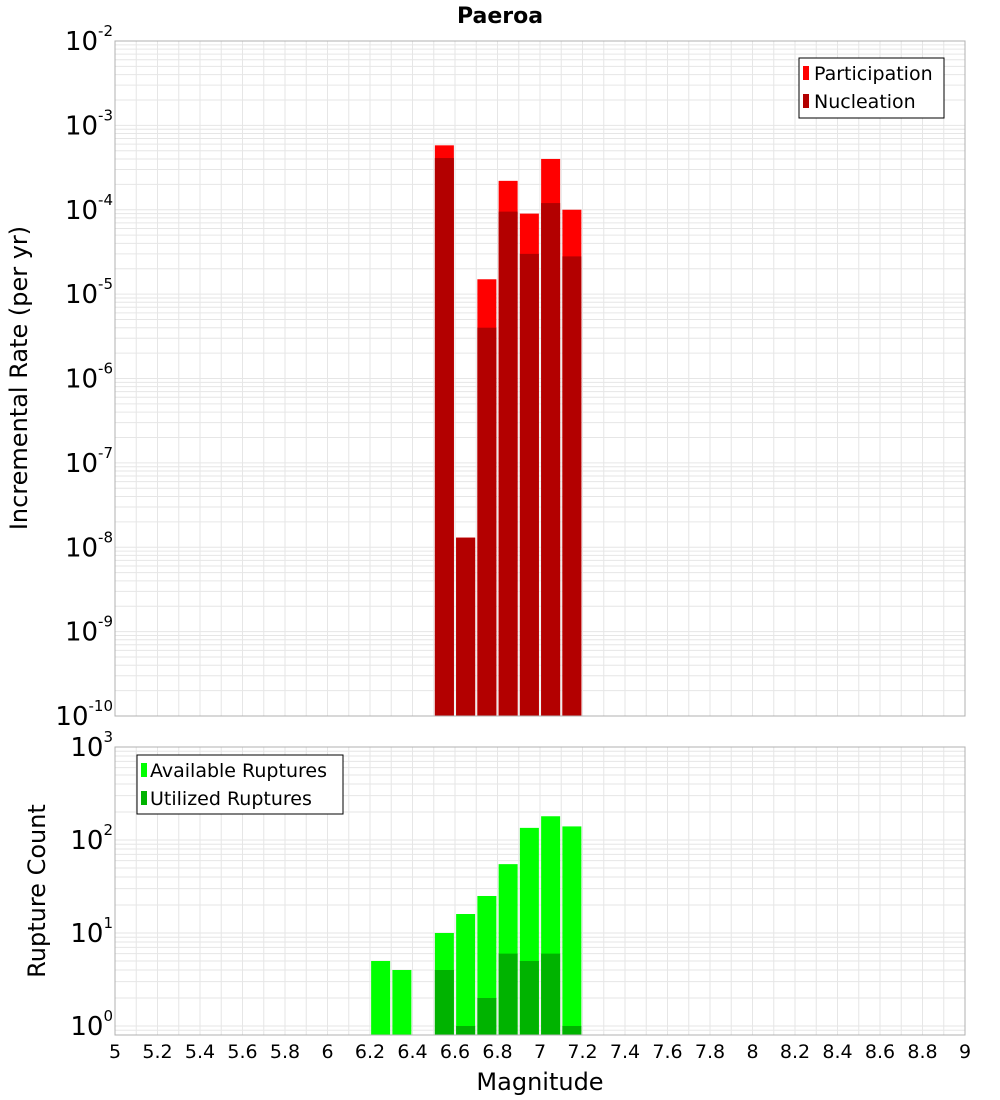  What do you see at coordinates (370, 1052) in the screenshot?
I see `x-tick-label: 6.2` at bounding box center [370, 1052].